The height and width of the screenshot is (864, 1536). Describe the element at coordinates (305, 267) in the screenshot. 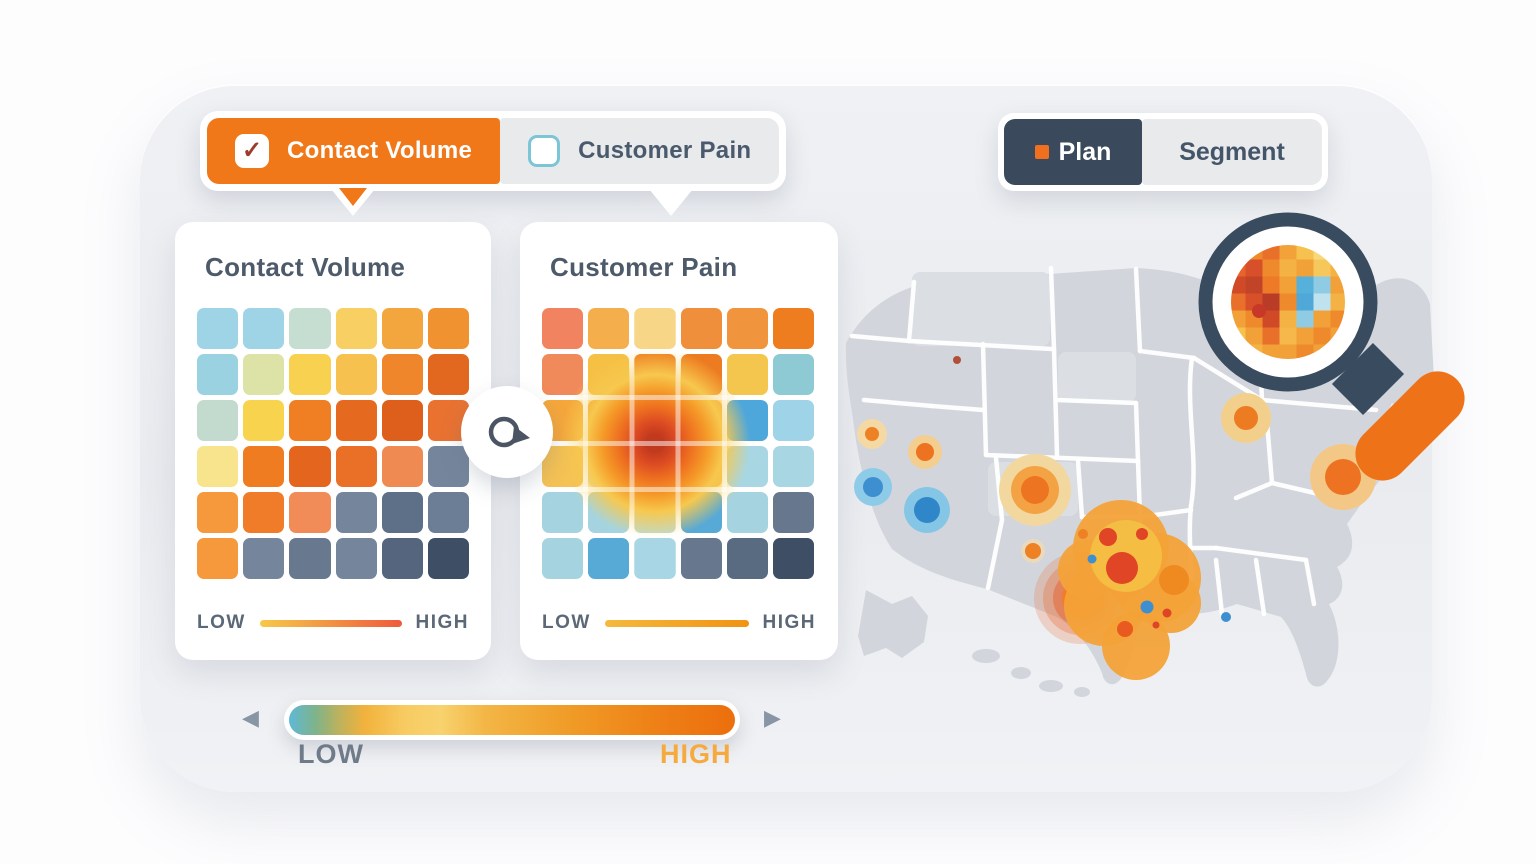

I see `card-title-contact-volume: Contact Volume` at that location.